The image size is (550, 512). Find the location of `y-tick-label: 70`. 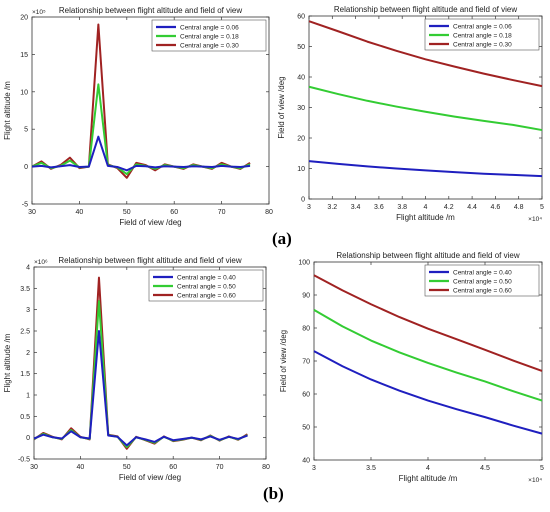

y-tick-label: 70 is located at coordinates (306, 362).